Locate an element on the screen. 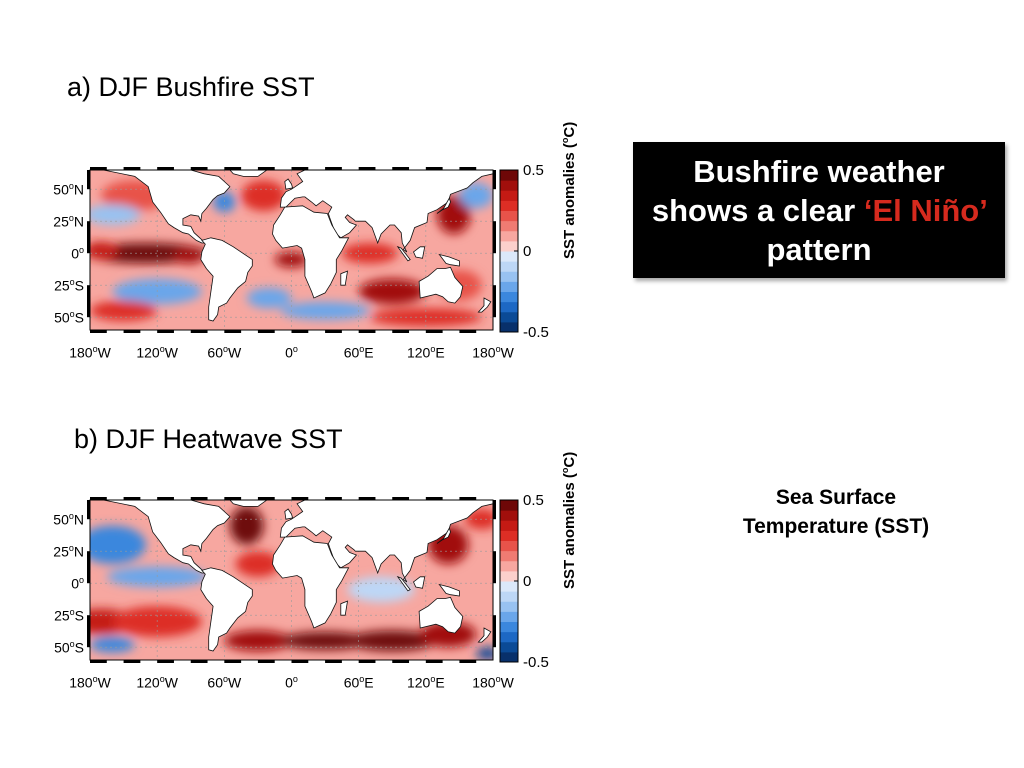 The image size is (1024, 768). land-borneo is located at coordinates (419, 582).